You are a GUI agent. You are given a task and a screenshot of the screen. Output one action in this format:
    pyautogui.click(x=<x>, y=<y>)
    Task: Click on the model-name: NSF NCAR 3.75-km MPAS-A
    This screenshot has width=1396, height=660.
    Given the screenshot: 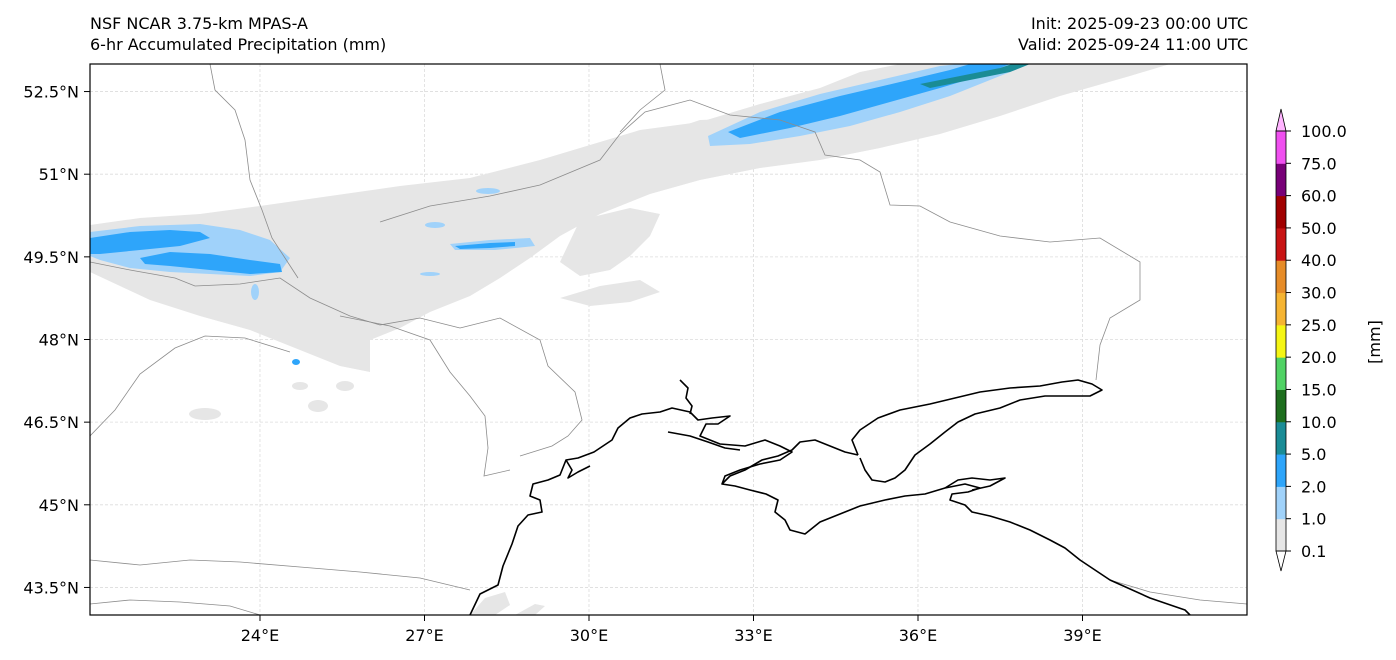 What is the action you would take?
    pyautogui.click(x=199, y=23)
    